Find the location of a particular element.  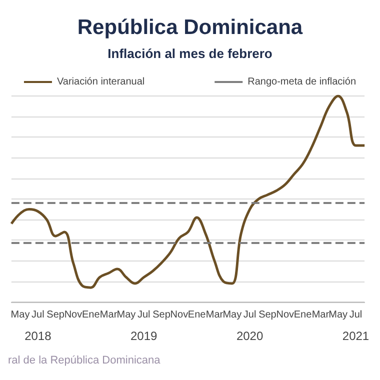

legend-label: Variación interanual is located at coordinates (100, 82).